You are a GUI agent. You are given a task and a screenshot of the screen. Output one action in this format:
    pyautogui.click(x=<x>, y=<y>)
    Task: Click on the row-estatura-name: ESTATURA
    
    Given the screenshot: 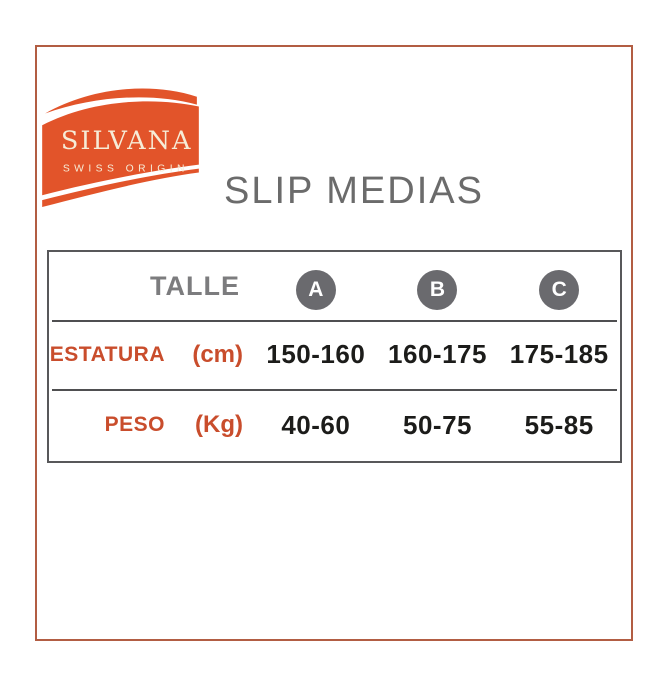 What is the action you would take?
    pyautogui.click(x=107, y=354)
    